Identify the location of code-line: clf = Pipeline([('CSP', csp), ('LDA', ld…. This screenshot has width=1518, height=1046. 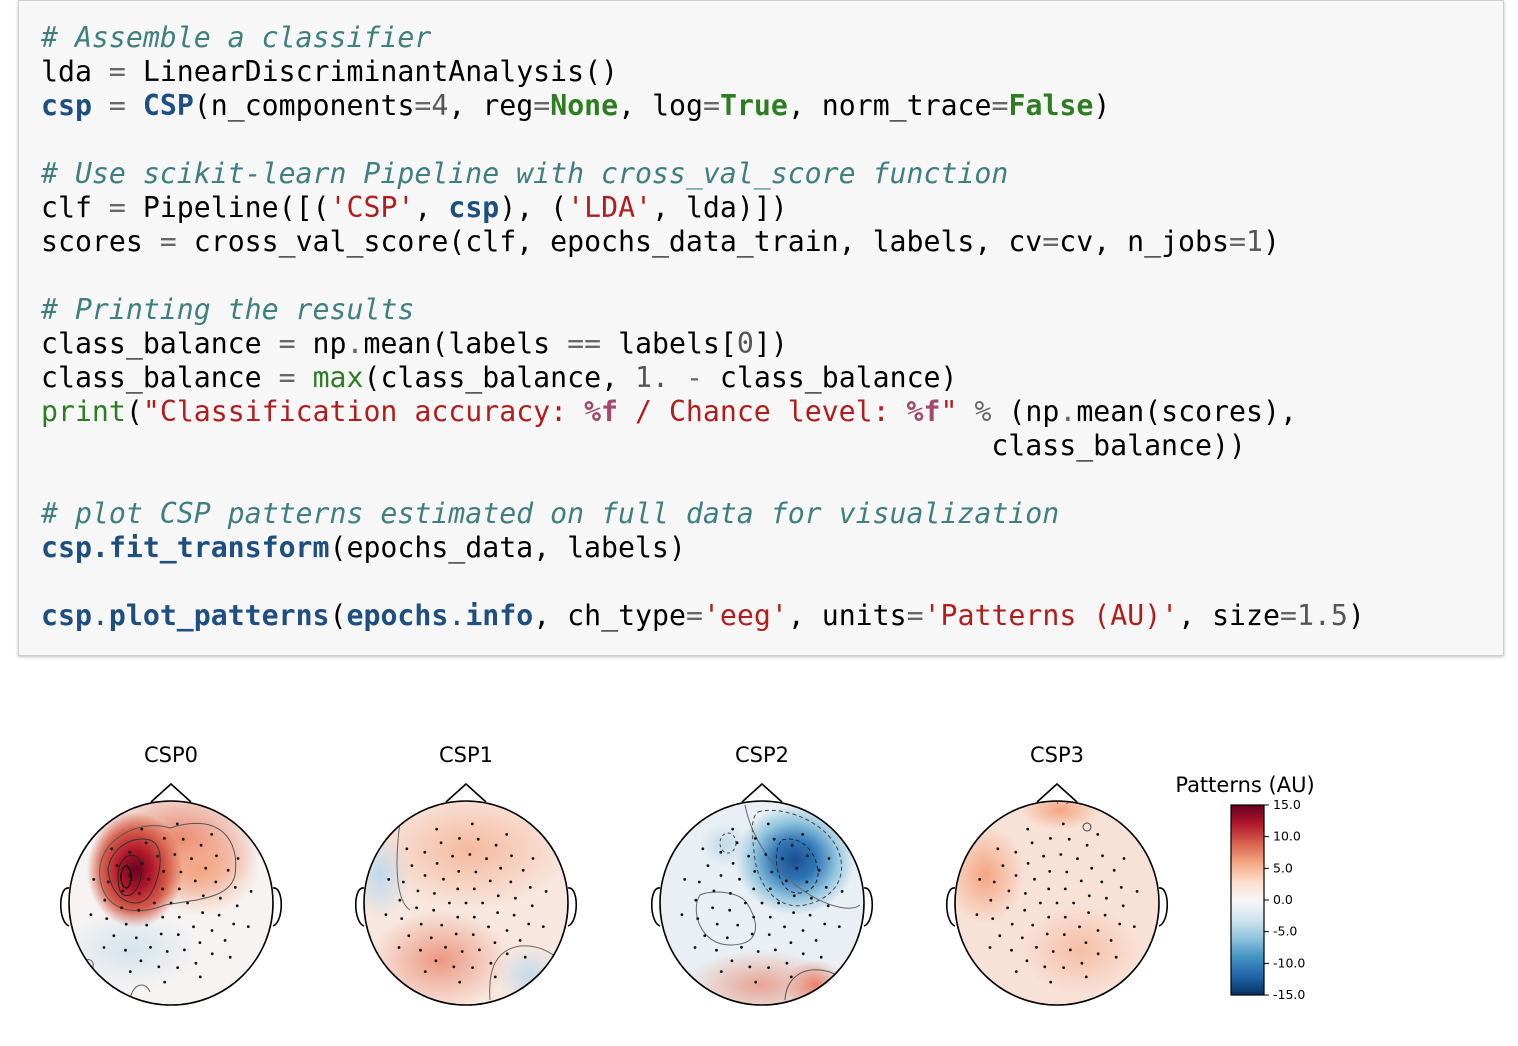
(414, 207).